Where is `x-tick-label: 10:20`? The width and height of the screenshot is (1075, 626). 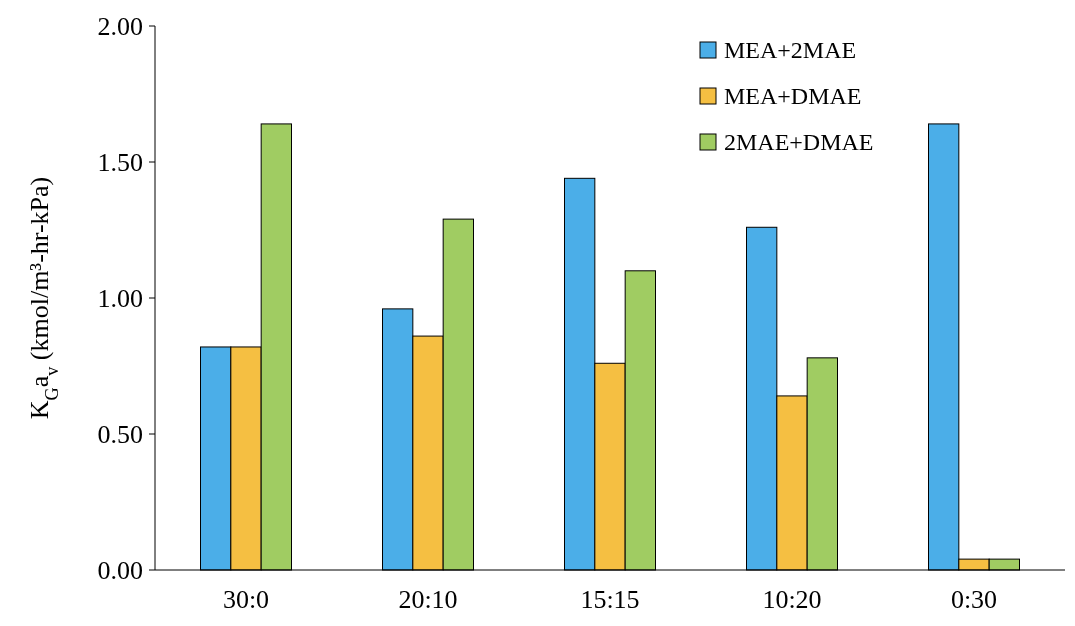
x-tick-label: 10:20 is located at coordinates (792, 599).